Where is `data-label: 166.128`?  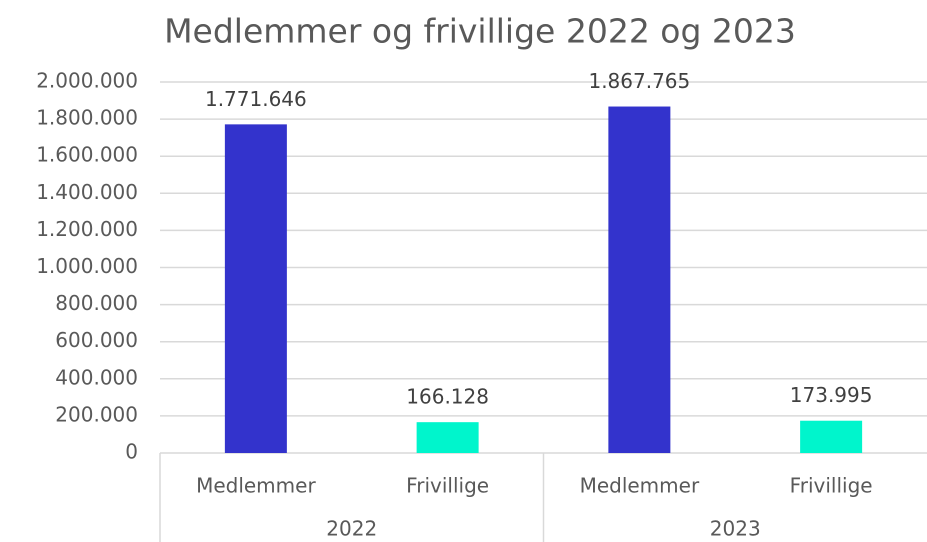
data-label: 166.128 is located at coordinates (447, 397).